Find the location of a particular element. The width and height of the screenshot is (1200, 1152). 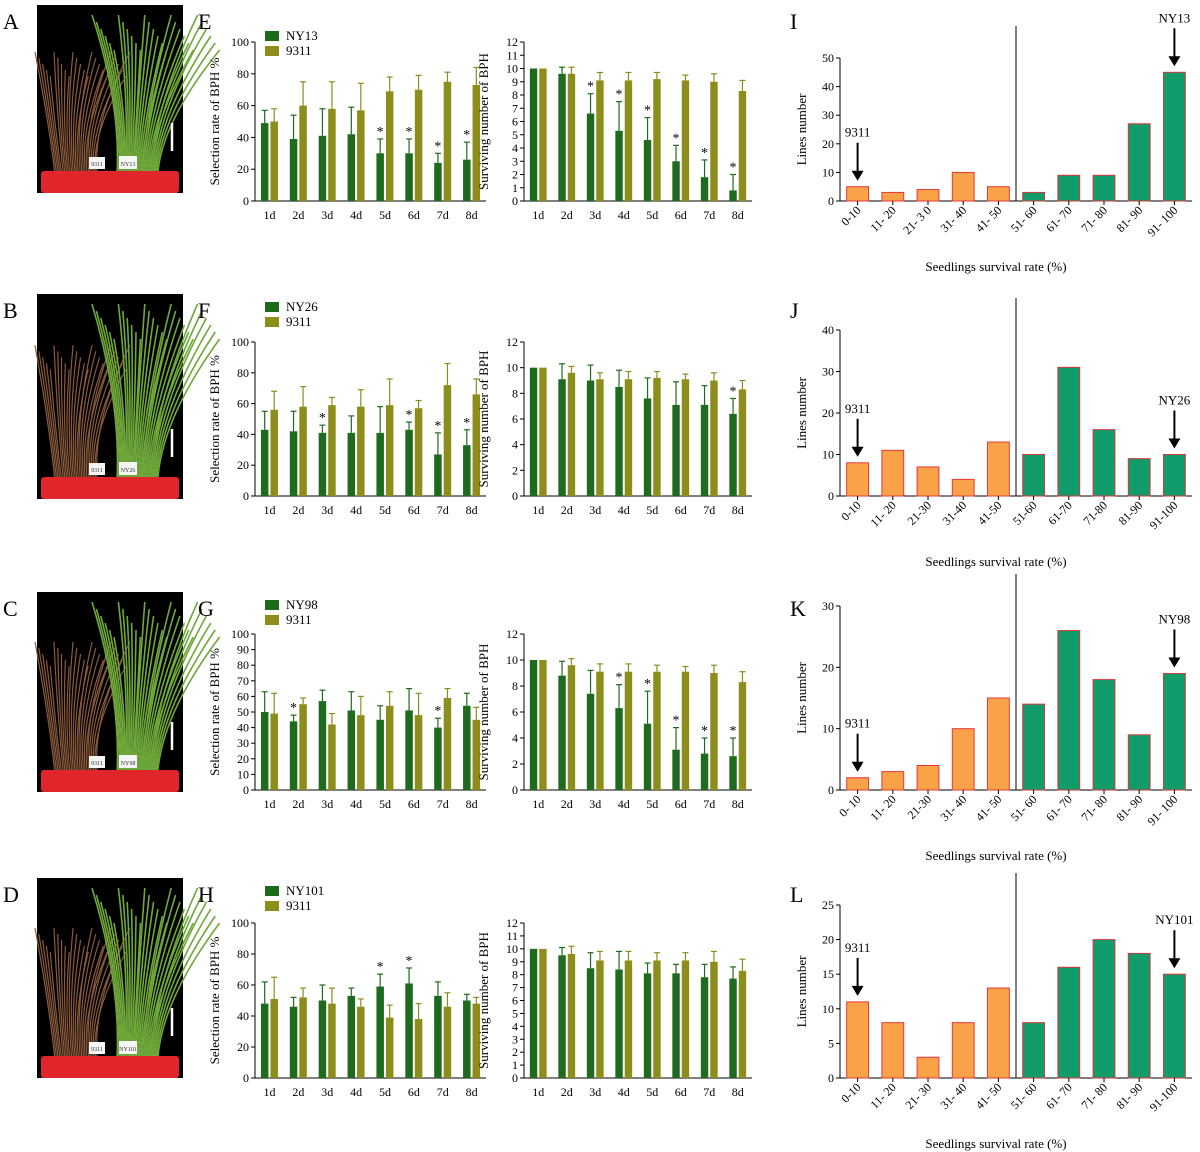

y-tick-label: 8 is located at coordinates (515, 686).